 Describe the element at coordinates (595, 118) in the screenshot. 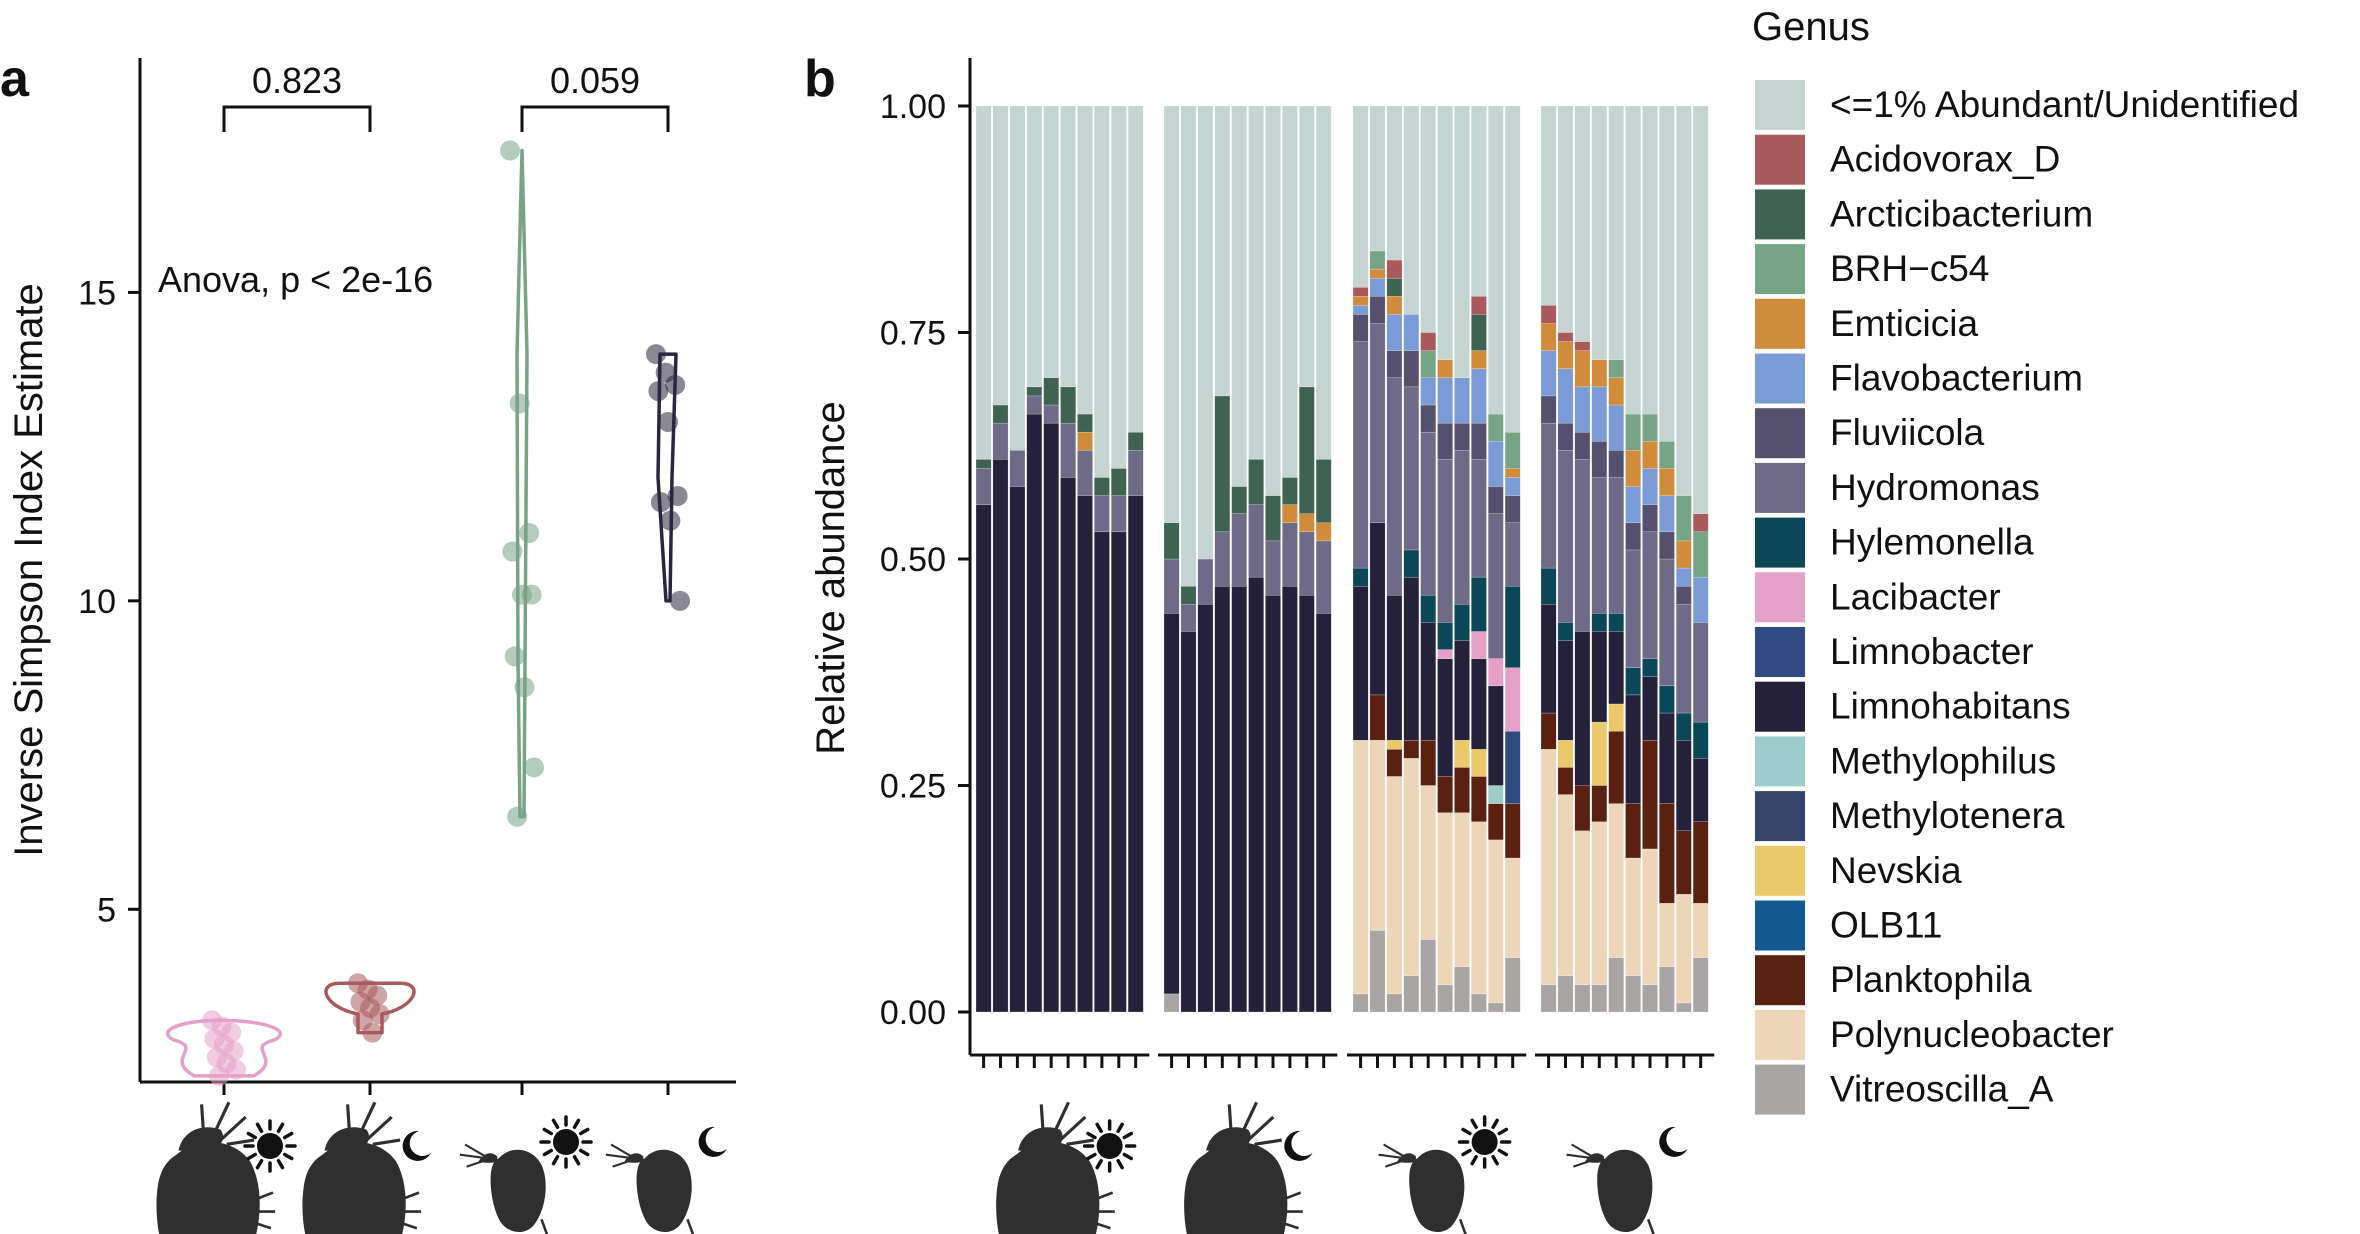

I see `significance-bracket` at that location.